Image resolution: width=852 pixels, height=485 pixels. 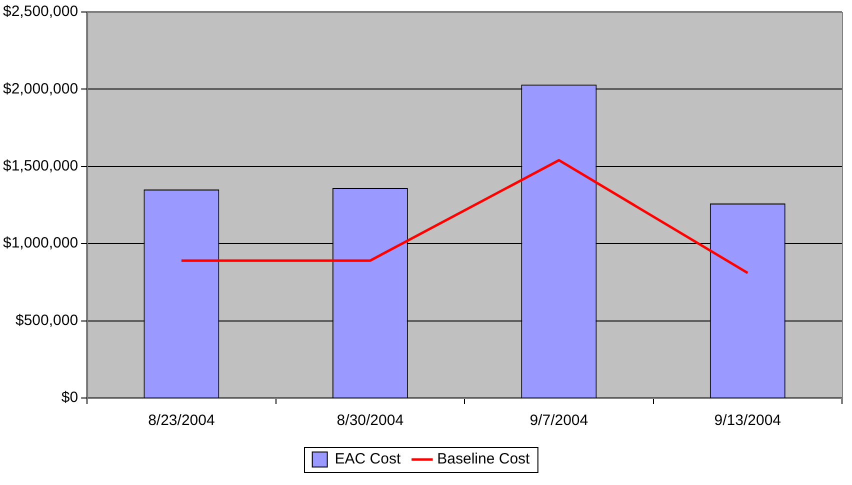 What do you see at coordinates (40, 166) in the screenshot?
I see `y-tick-label: $1,500,000` at bounding box center [40, 166].